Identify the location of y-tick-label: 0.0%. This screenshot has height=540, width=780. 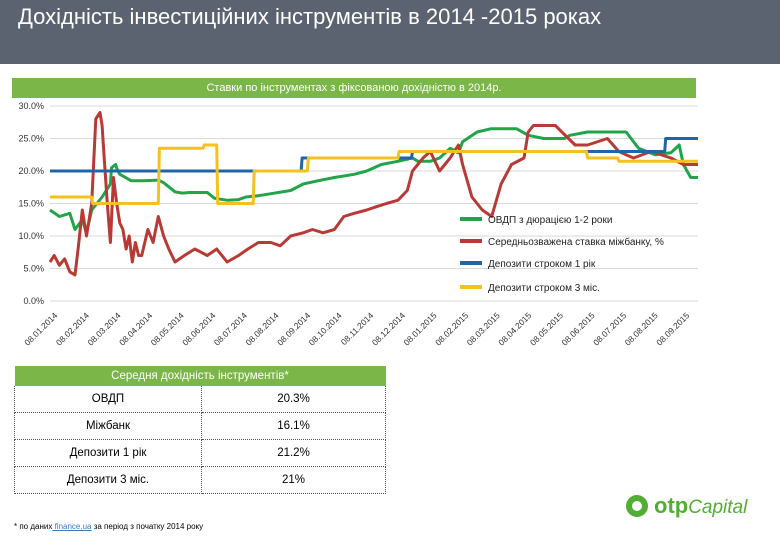
(33, 301).